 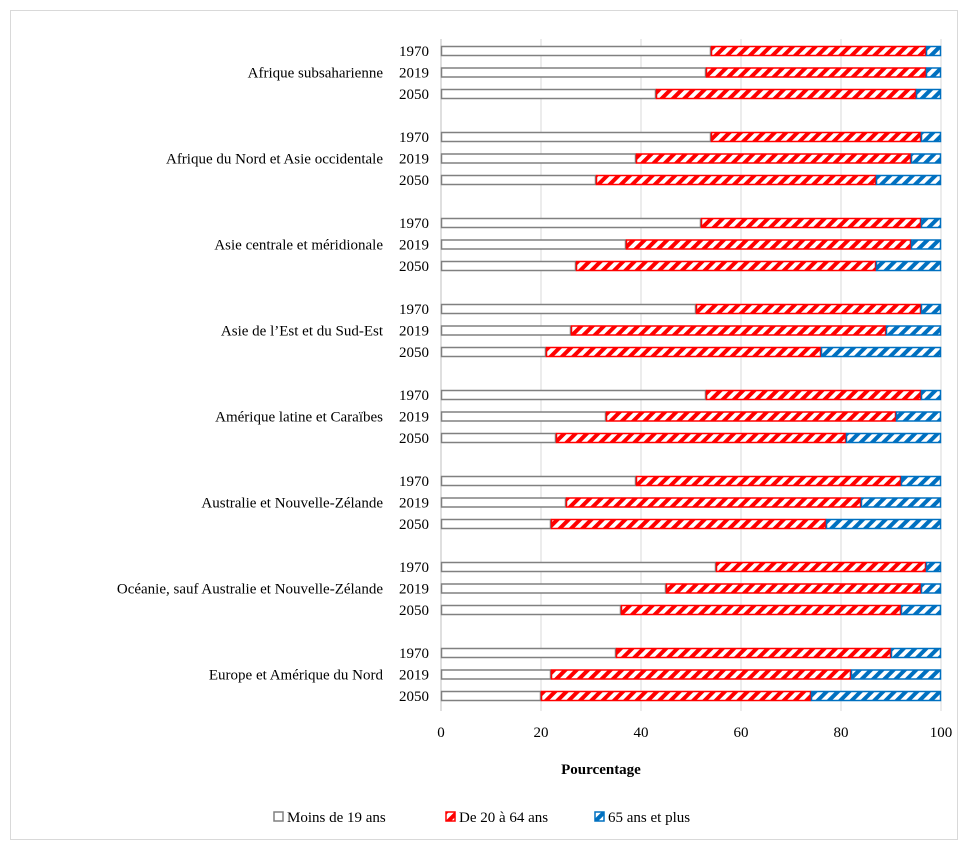 What do you see at coordinates (292, 504) in the screenshot?
I see `region-label: Australie et Nouvelle-Zélande` at bounding box center [292, 504].